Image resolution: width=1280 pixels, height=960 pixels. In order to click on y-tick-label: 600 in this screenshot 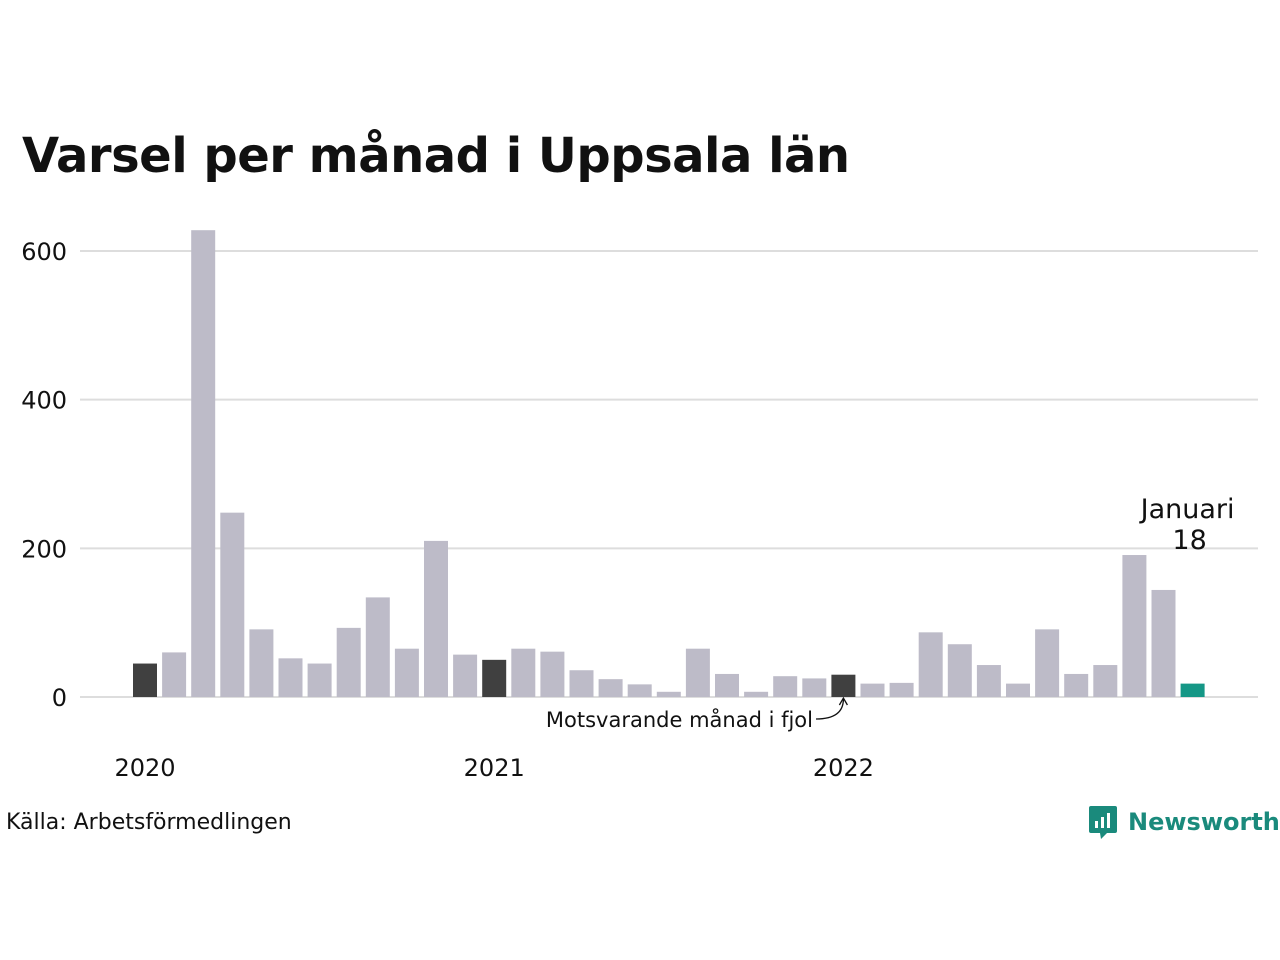, I will do `click(44, 252)`.